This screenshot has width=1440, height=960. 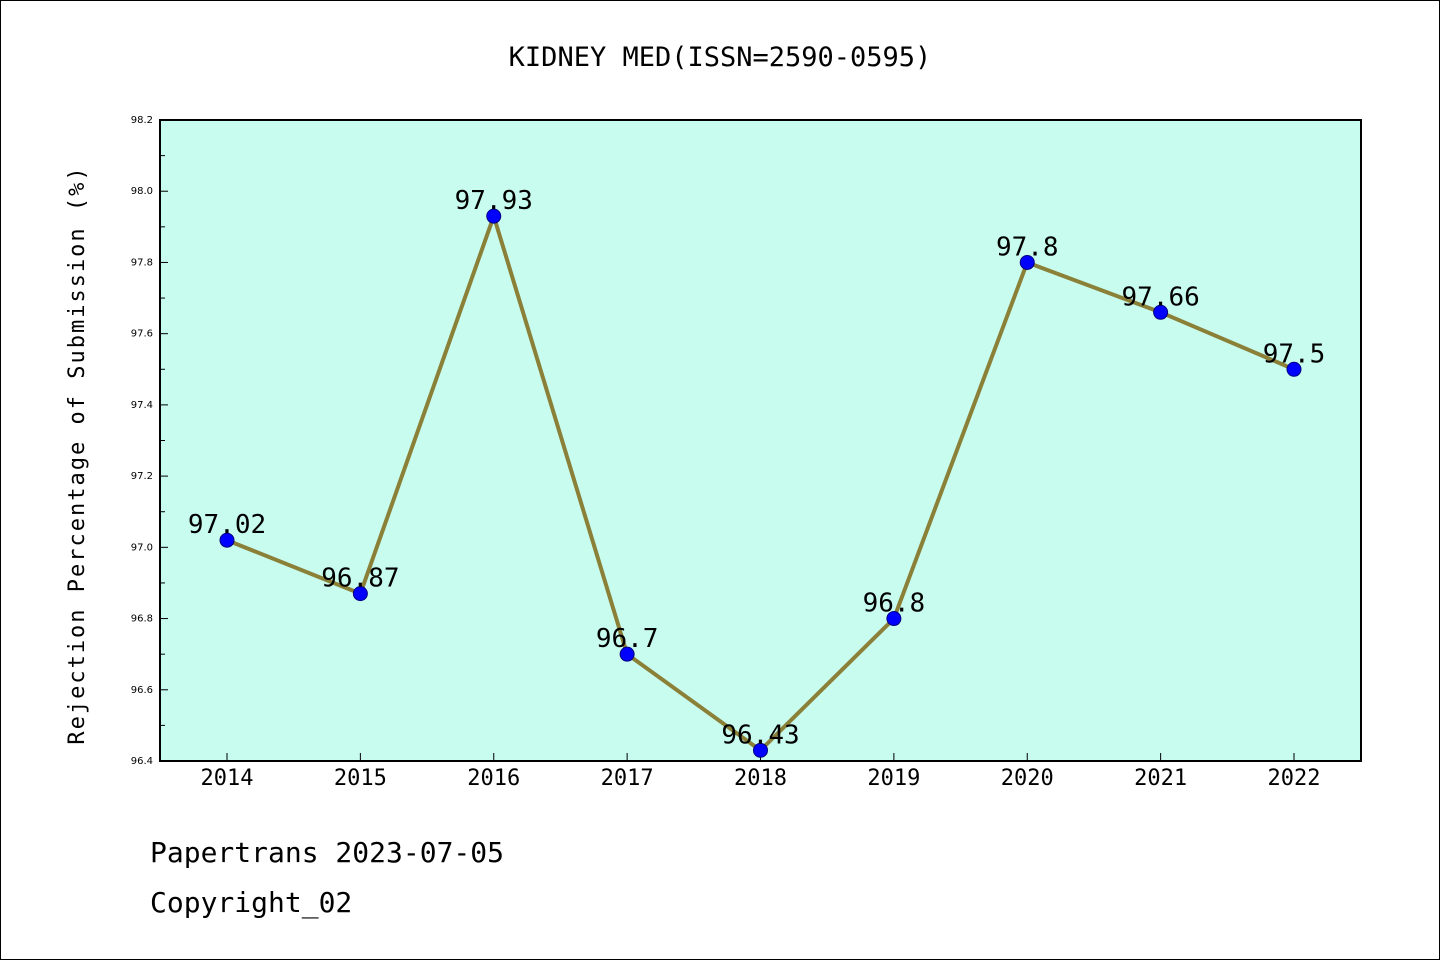 I want to click on y-tick-label-96.6: 96.6, so click(x=142, y=690).